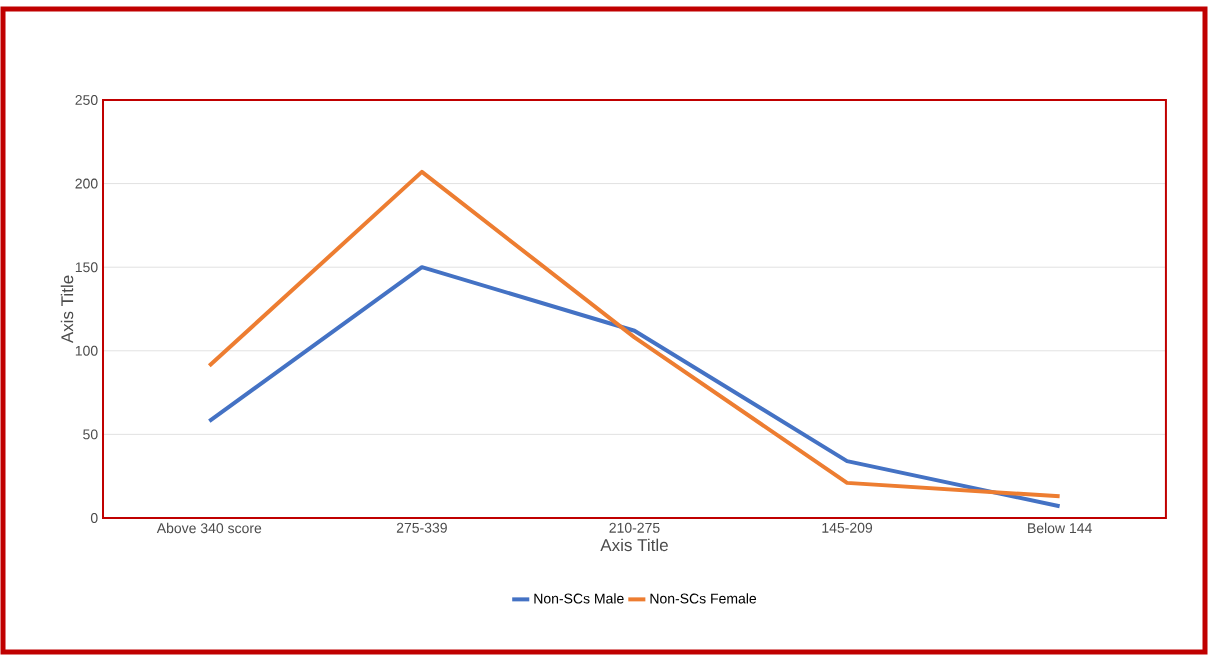 This screenshot has width=1208, height=655. Describe the element at coordinates (86, 183) in the screenshot. I see `y-tick-label: 200` at that location.